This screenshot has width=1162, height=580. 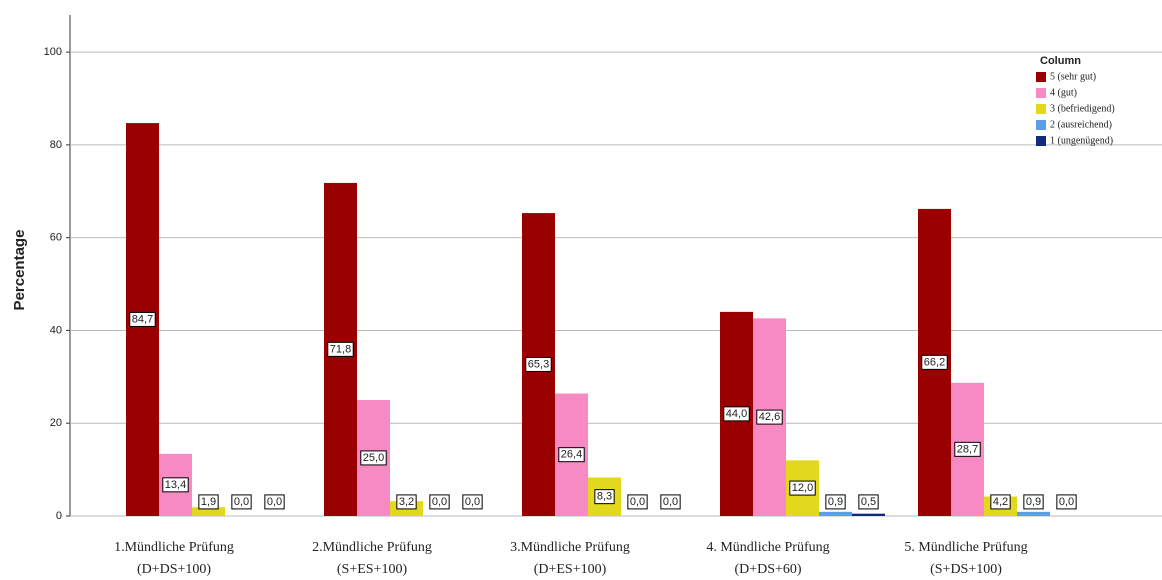 I want to click on value-label: 84,7, so click(x=142, y=319).